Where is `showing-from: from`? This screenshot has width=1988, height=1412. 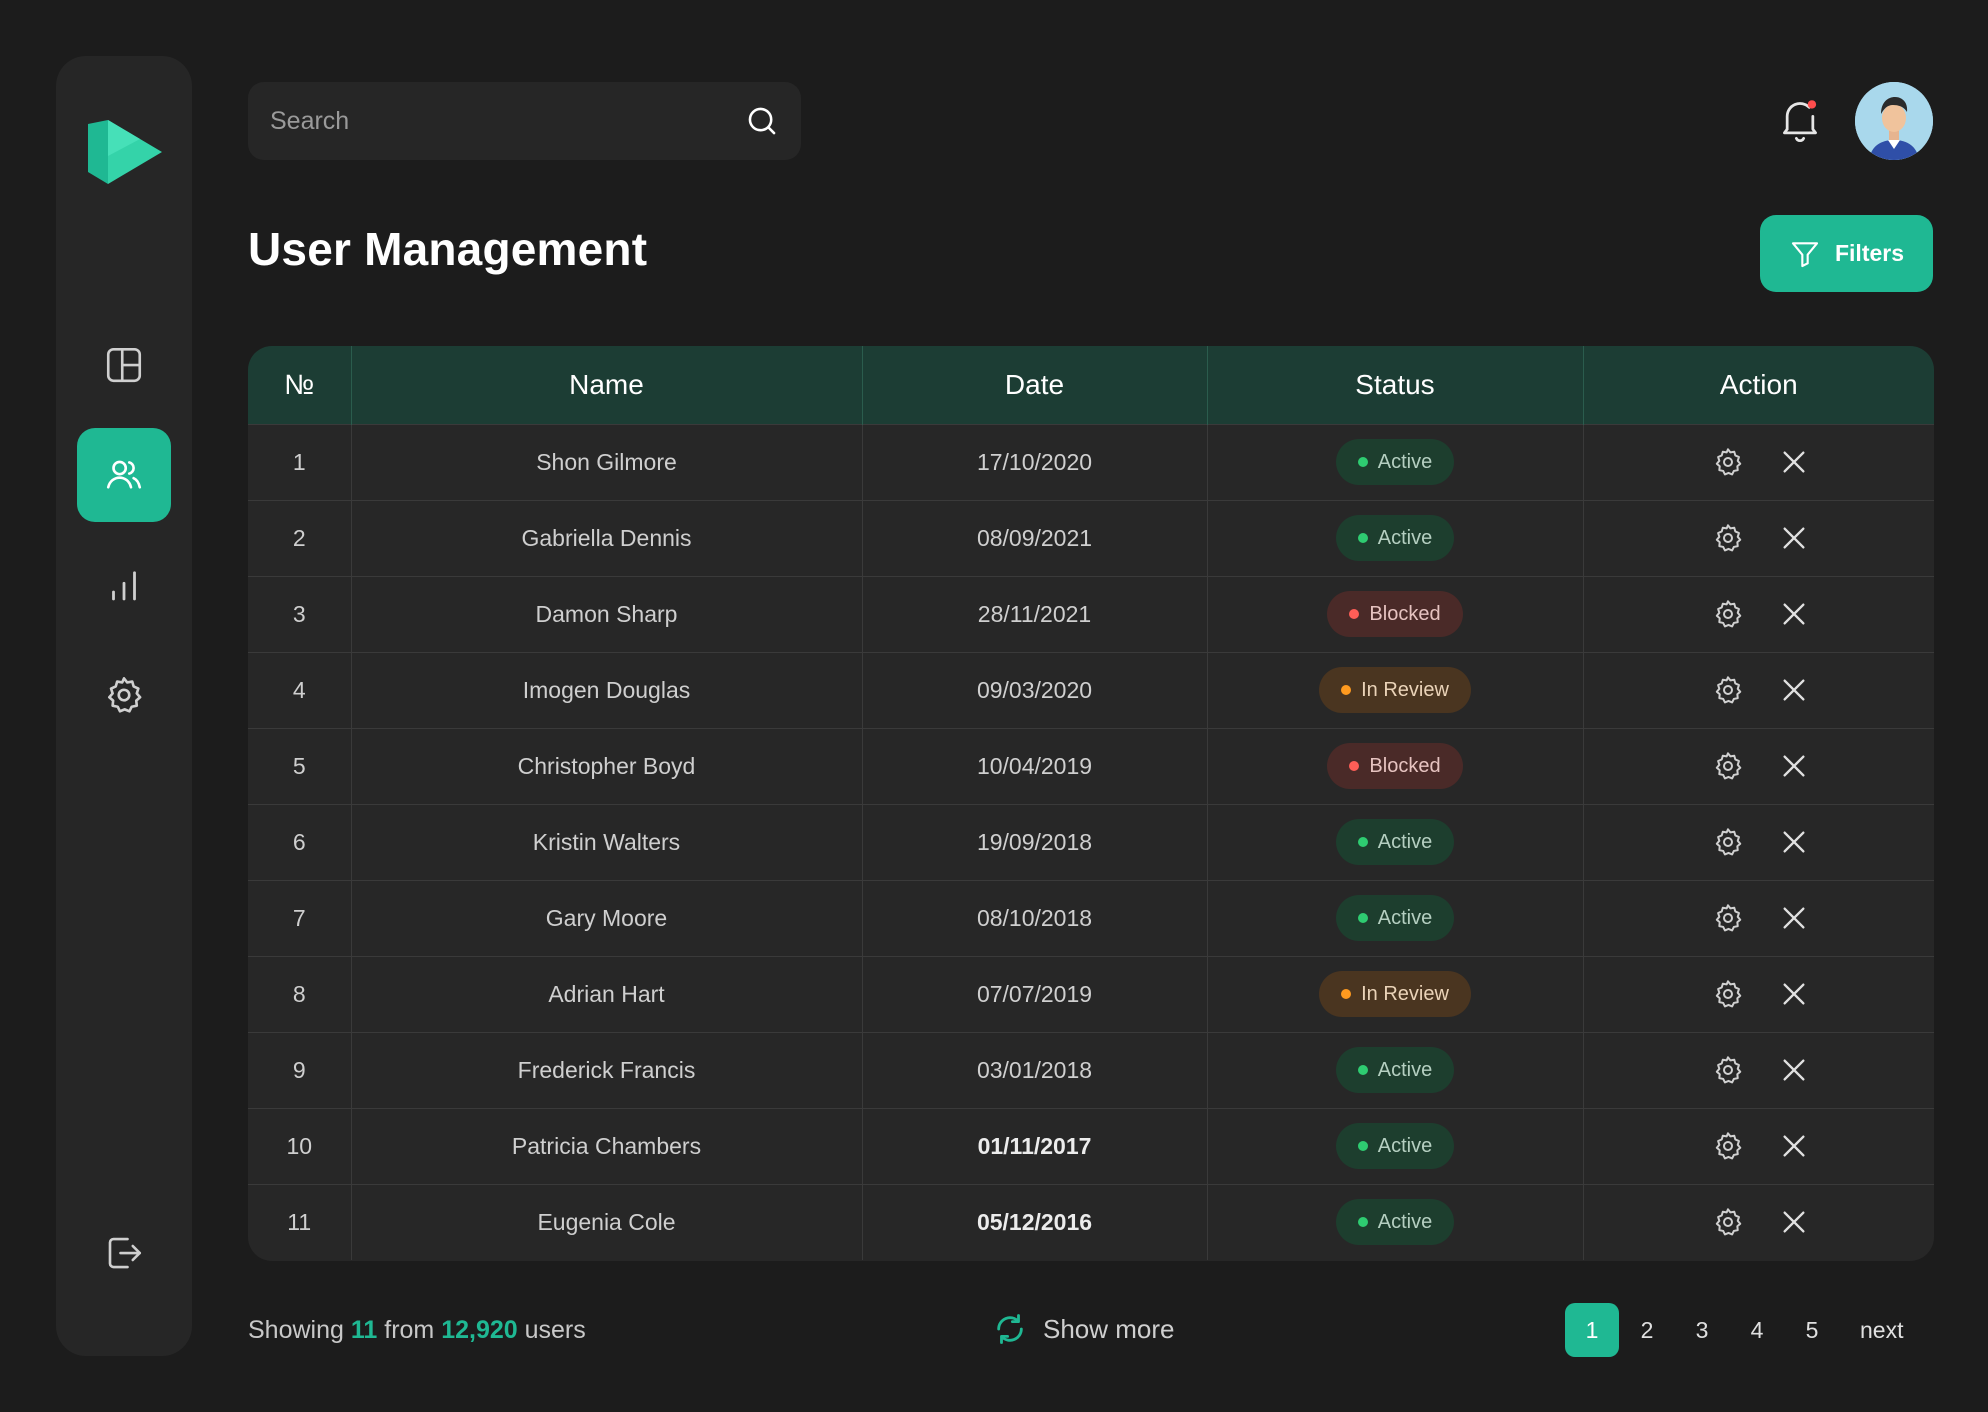
showing-from: from is located at coordinates (409, 1330).